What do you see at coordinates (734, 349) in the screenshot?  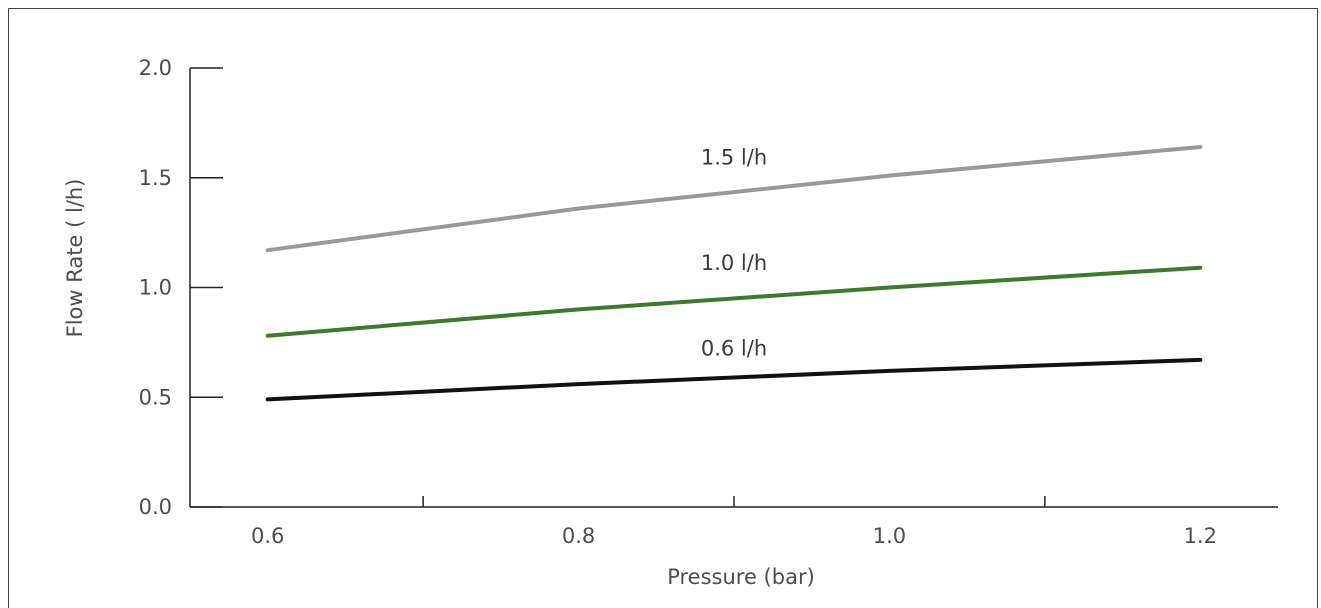 I see `series-label: 0.6 l/h` at bounding box center [734, 349].